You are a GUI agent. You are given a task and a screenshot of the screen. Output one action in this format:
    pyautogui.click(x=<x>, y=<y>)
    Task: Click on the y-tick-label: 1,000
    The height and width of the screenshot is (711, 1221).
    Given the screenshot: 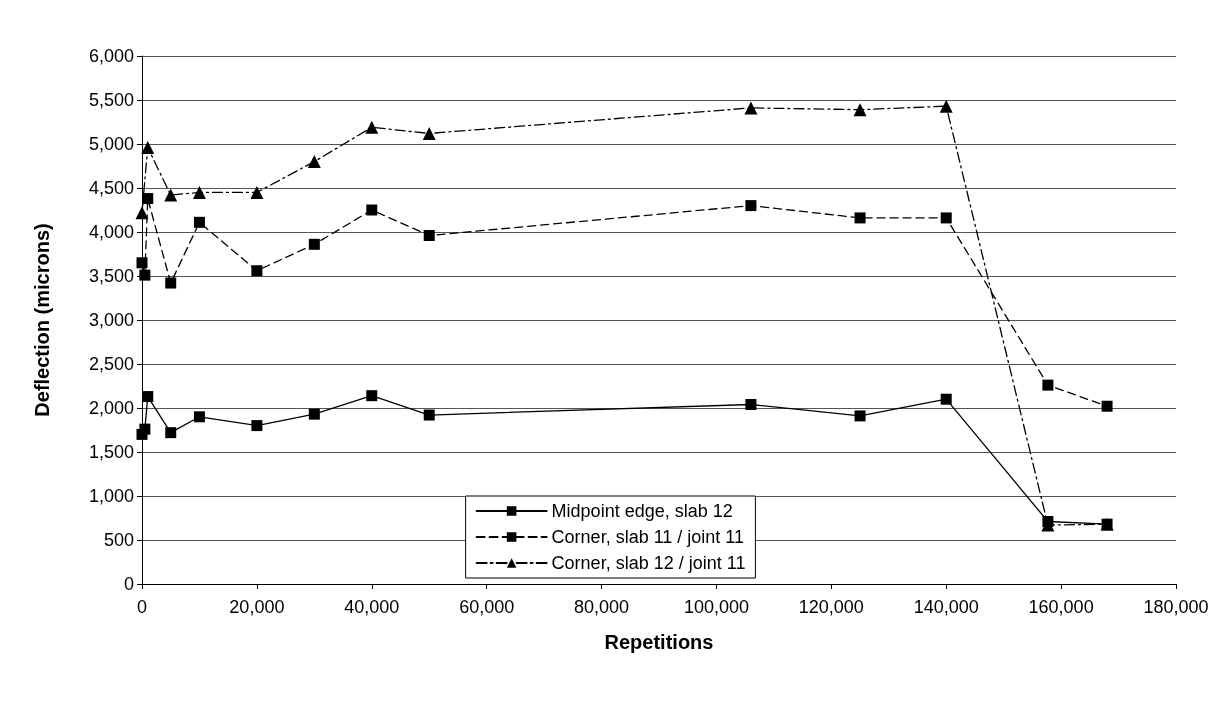 What is the action you would take?
    pyautogui.click(x=111, y=496)
    